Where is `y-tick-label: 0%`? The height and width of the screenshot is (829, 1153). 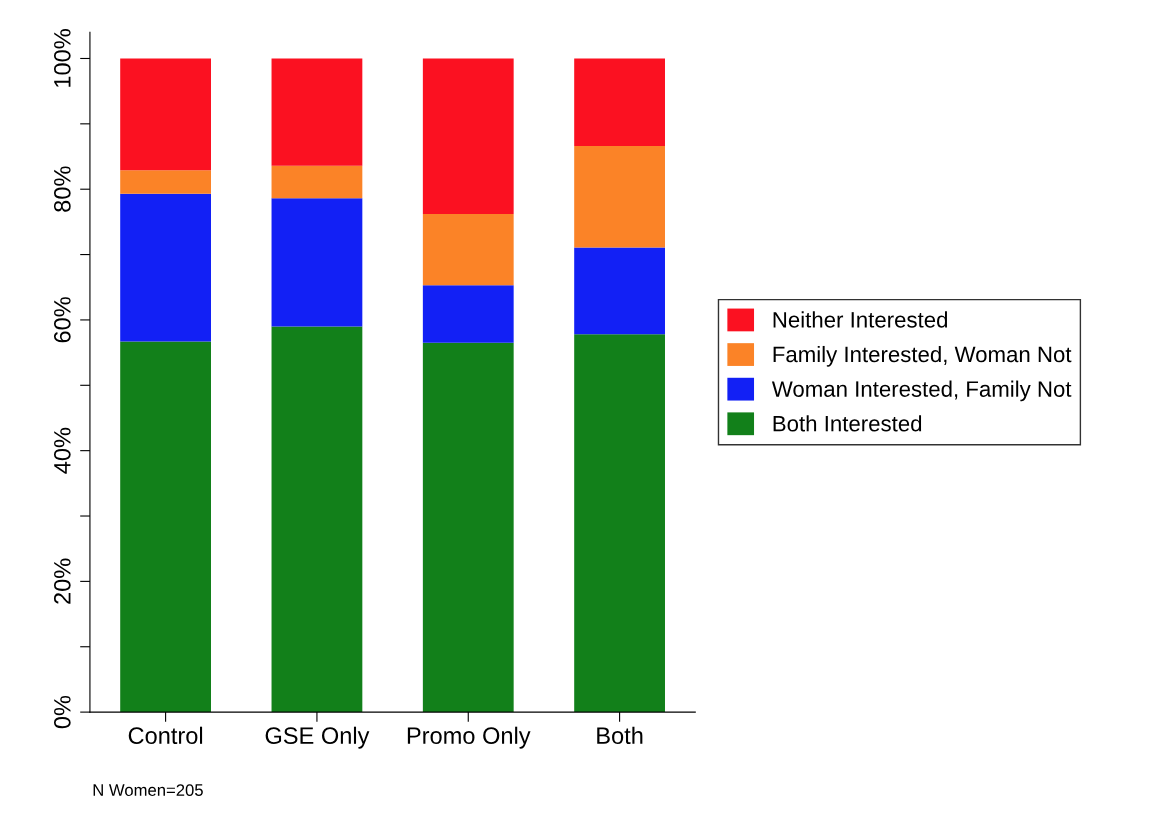
y-tick-label: 0% is located at coordinates (62, 712).